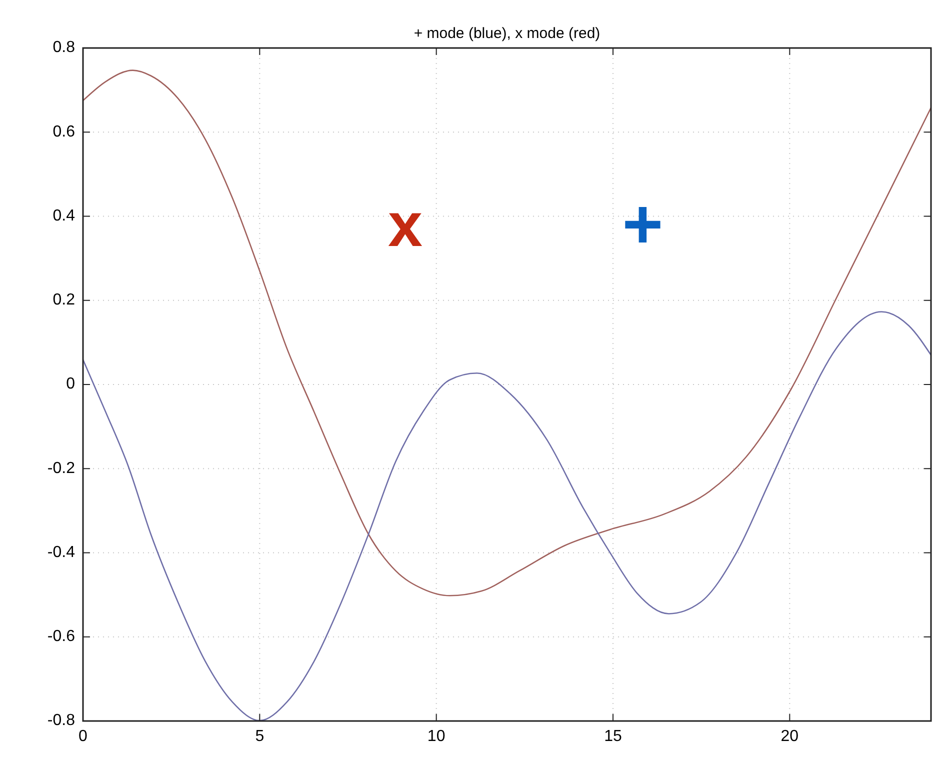 The width and height of the screenshot is (951, 761). I want to click on y-tick-label: 0.4, so click(64, 215).